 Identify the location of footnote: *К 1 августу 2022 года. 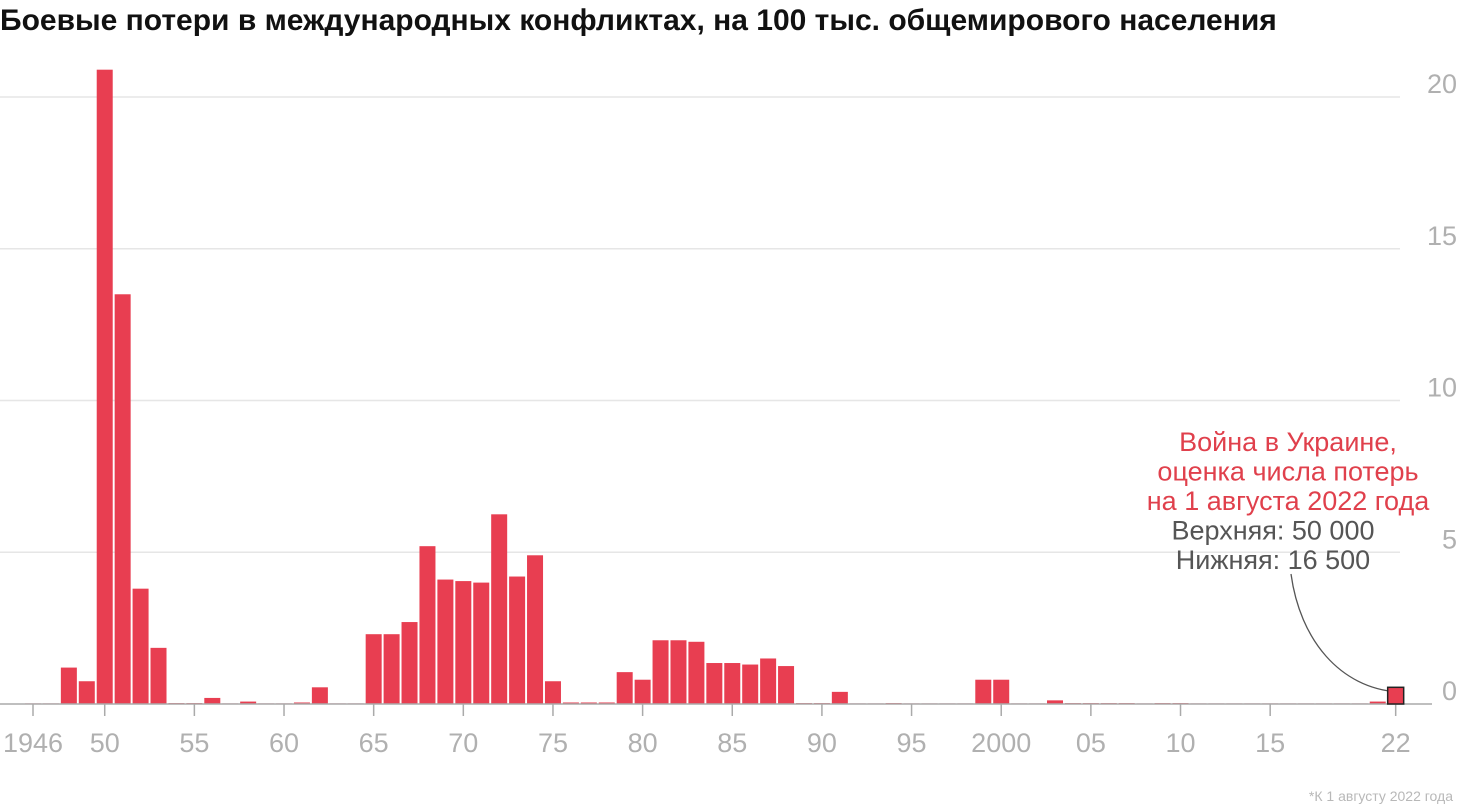
(1380, 796).